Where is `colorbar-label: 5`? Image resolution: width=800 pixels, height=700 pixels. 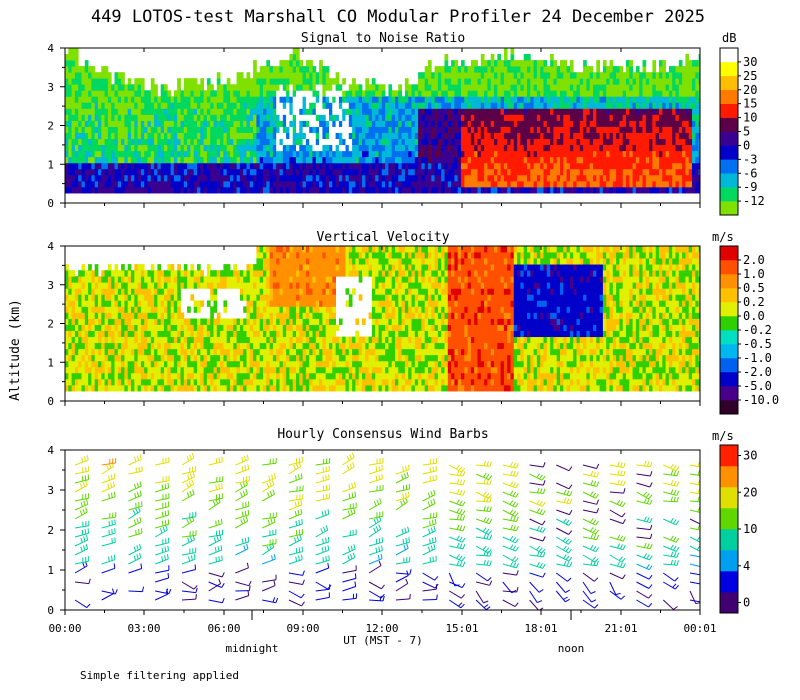
colorbar-label: 5 is located at coordinates (746, 132).